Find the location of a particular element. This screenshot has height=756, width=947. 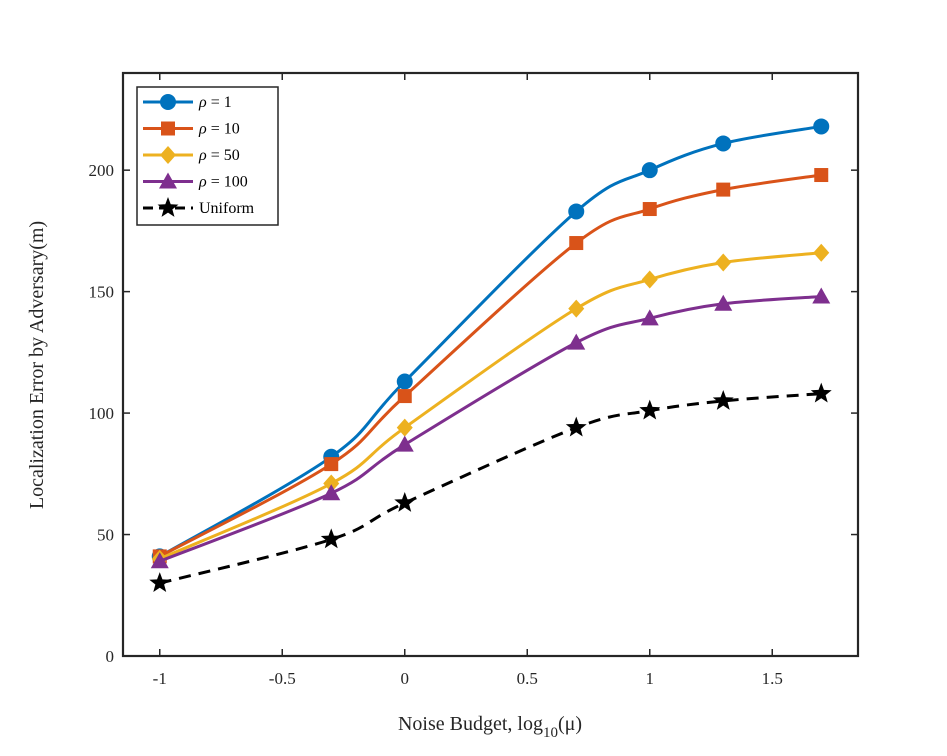

legend-label: ρ = 100 is located at coordinates (223, 182).